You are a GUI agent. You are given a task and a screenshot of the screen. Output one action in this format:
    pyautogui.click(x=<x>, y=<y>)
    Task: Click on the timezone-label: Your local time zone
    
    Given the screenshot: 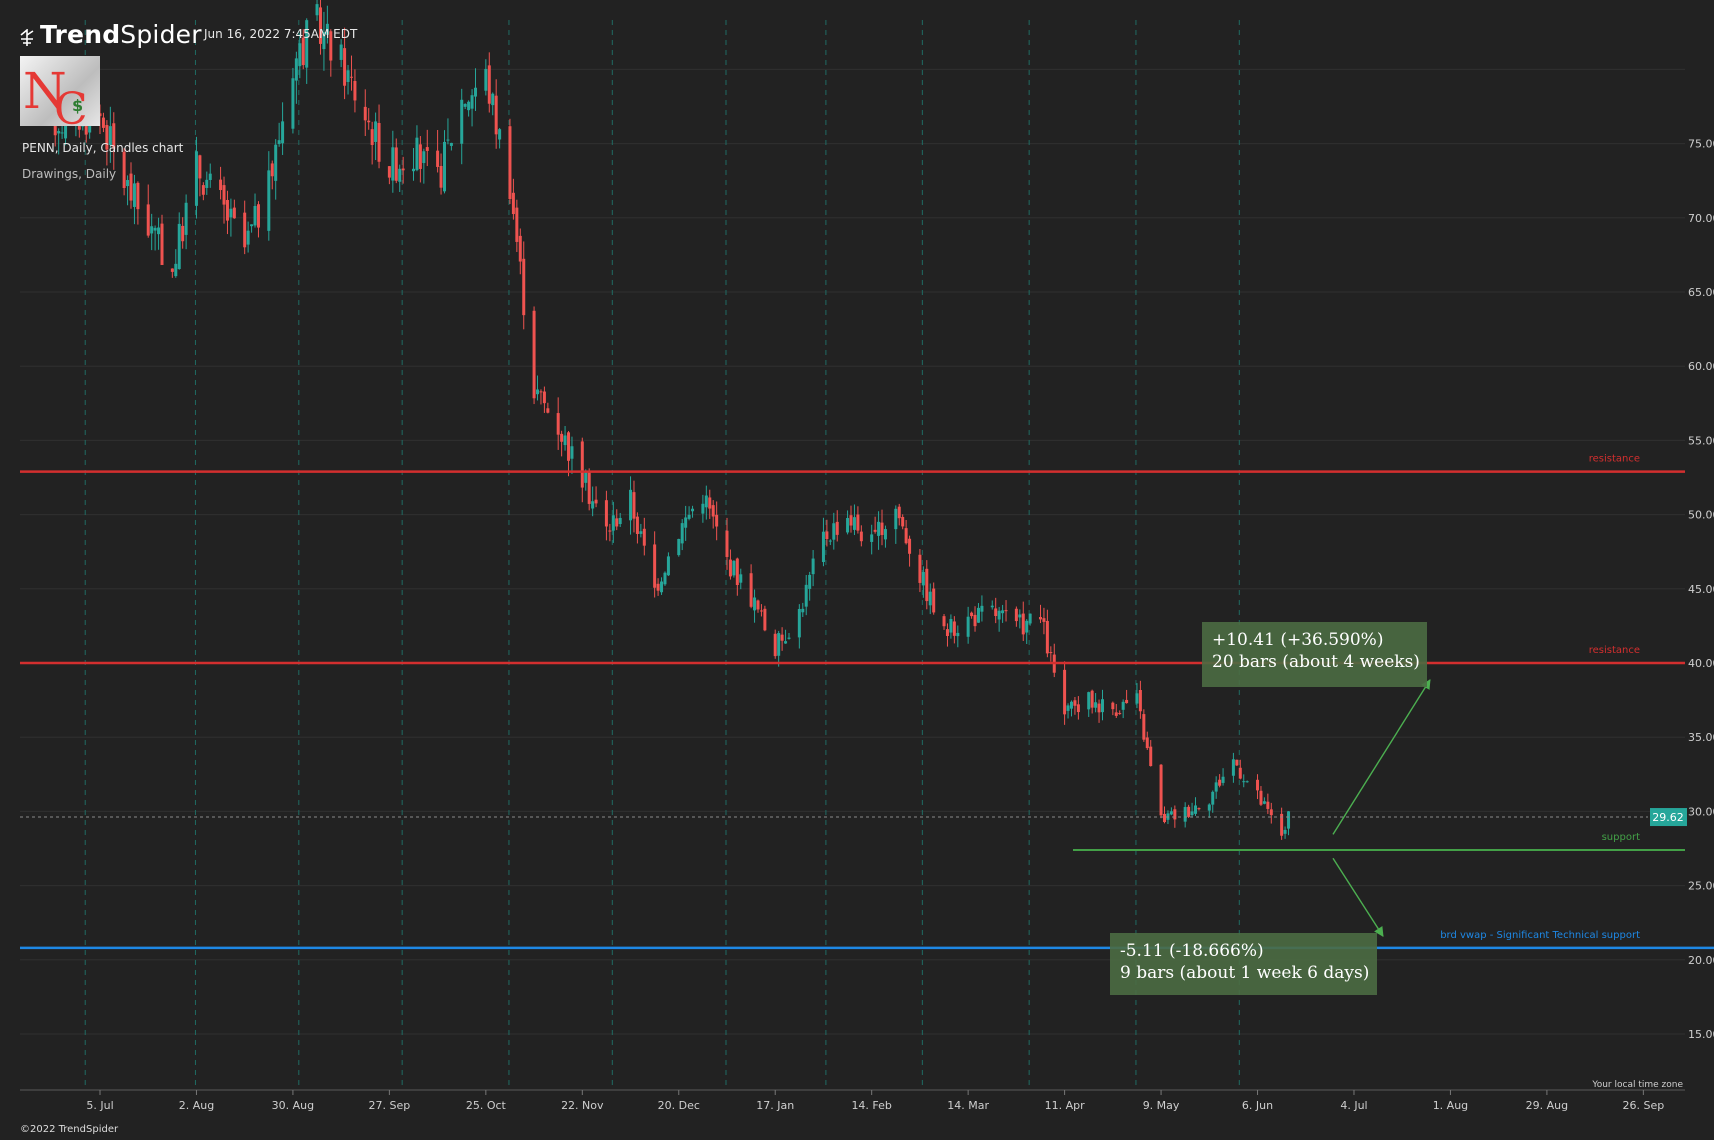 What is the action you would take?
    pyautogui.click(x=1637, y=1085)
    